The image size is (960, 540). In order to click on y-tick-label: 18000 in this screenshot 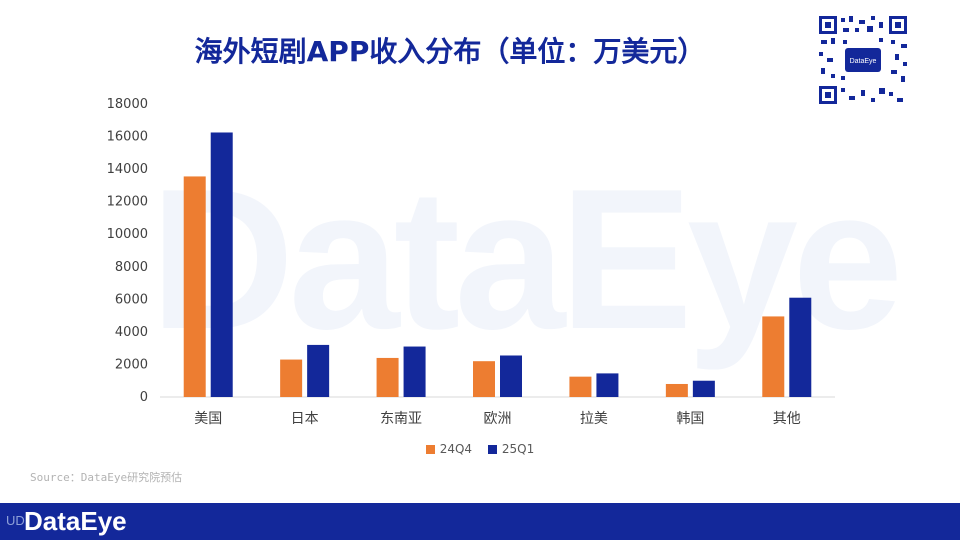, I will do `click(127, 104)`.